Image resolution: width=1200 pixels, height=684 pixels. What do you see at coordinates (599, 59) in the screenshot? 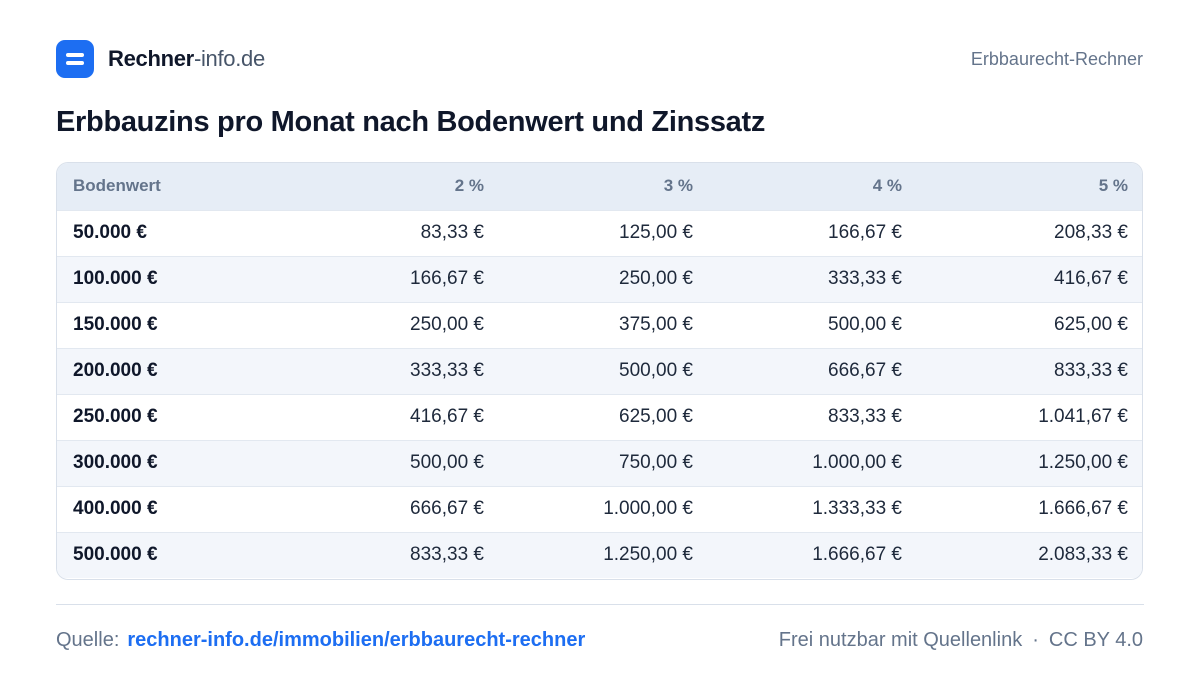
I see `page-header: Rechner-info.de Erbbaurecht-Rechner` at bounding box center [599, 59].